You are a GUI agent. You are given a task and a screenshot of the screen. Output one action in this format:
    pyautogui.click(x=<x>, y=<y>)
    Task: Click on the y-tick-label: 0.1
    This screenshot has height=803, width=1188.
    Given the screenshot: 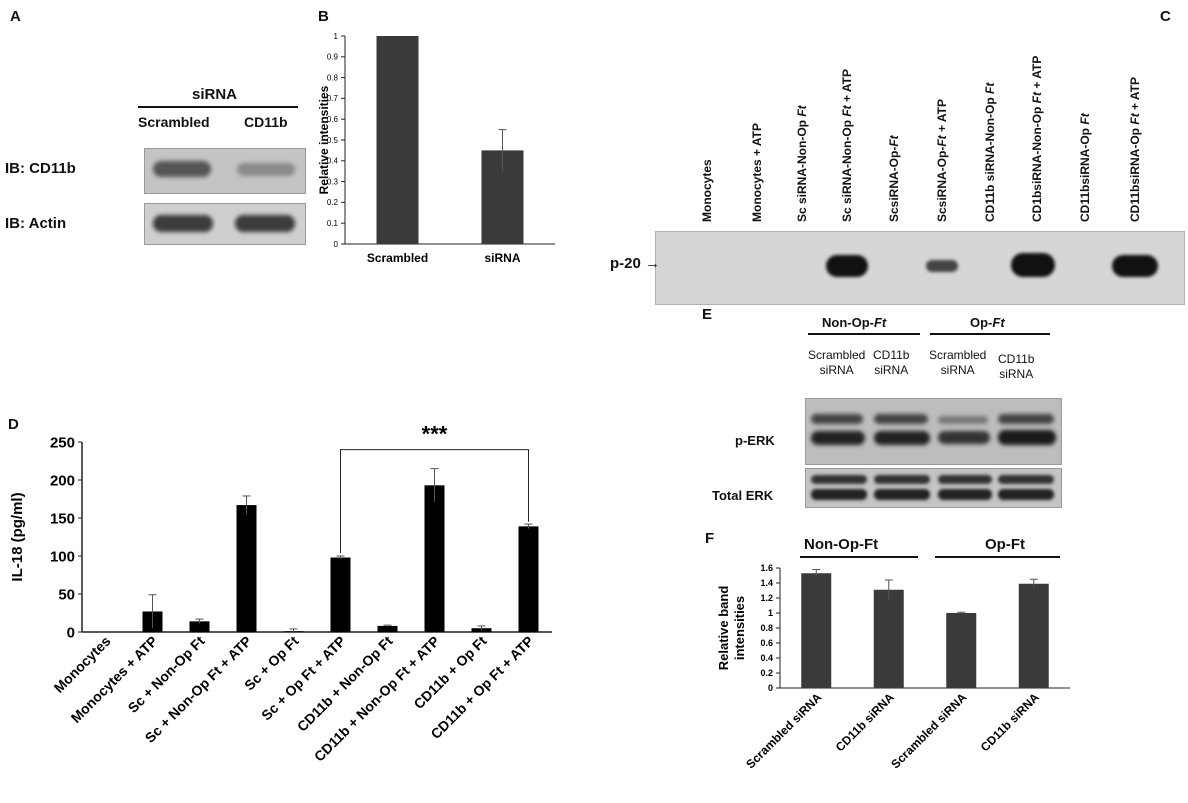 What is the action you would take?
    pyautogui.click(x=333, y=223)
    